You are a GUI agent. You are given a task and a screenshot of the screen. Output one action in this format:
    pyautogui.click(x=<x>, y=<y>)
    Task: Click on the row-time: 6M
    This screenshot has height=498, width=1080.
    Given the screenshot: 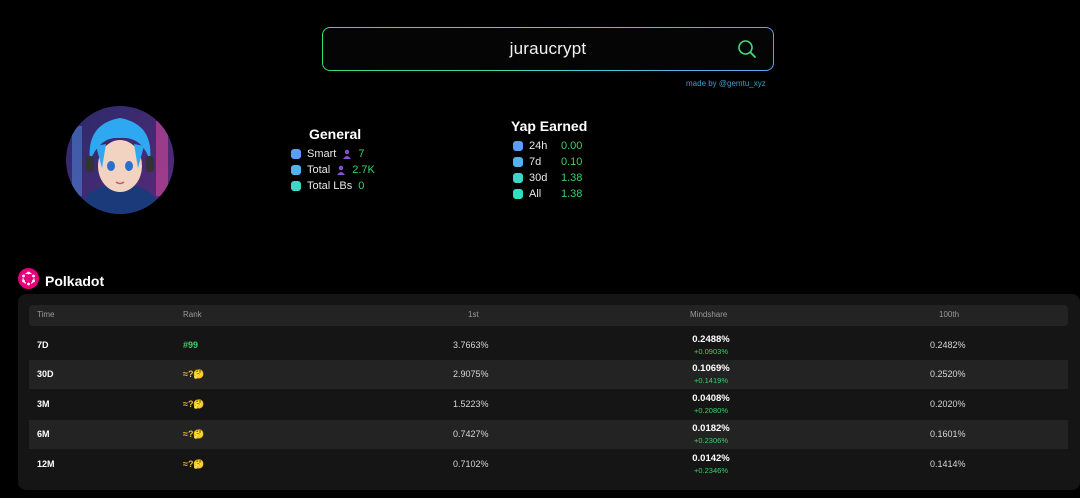 What is the action you would take?
    pyautogui.click(x=43, y=434)
    